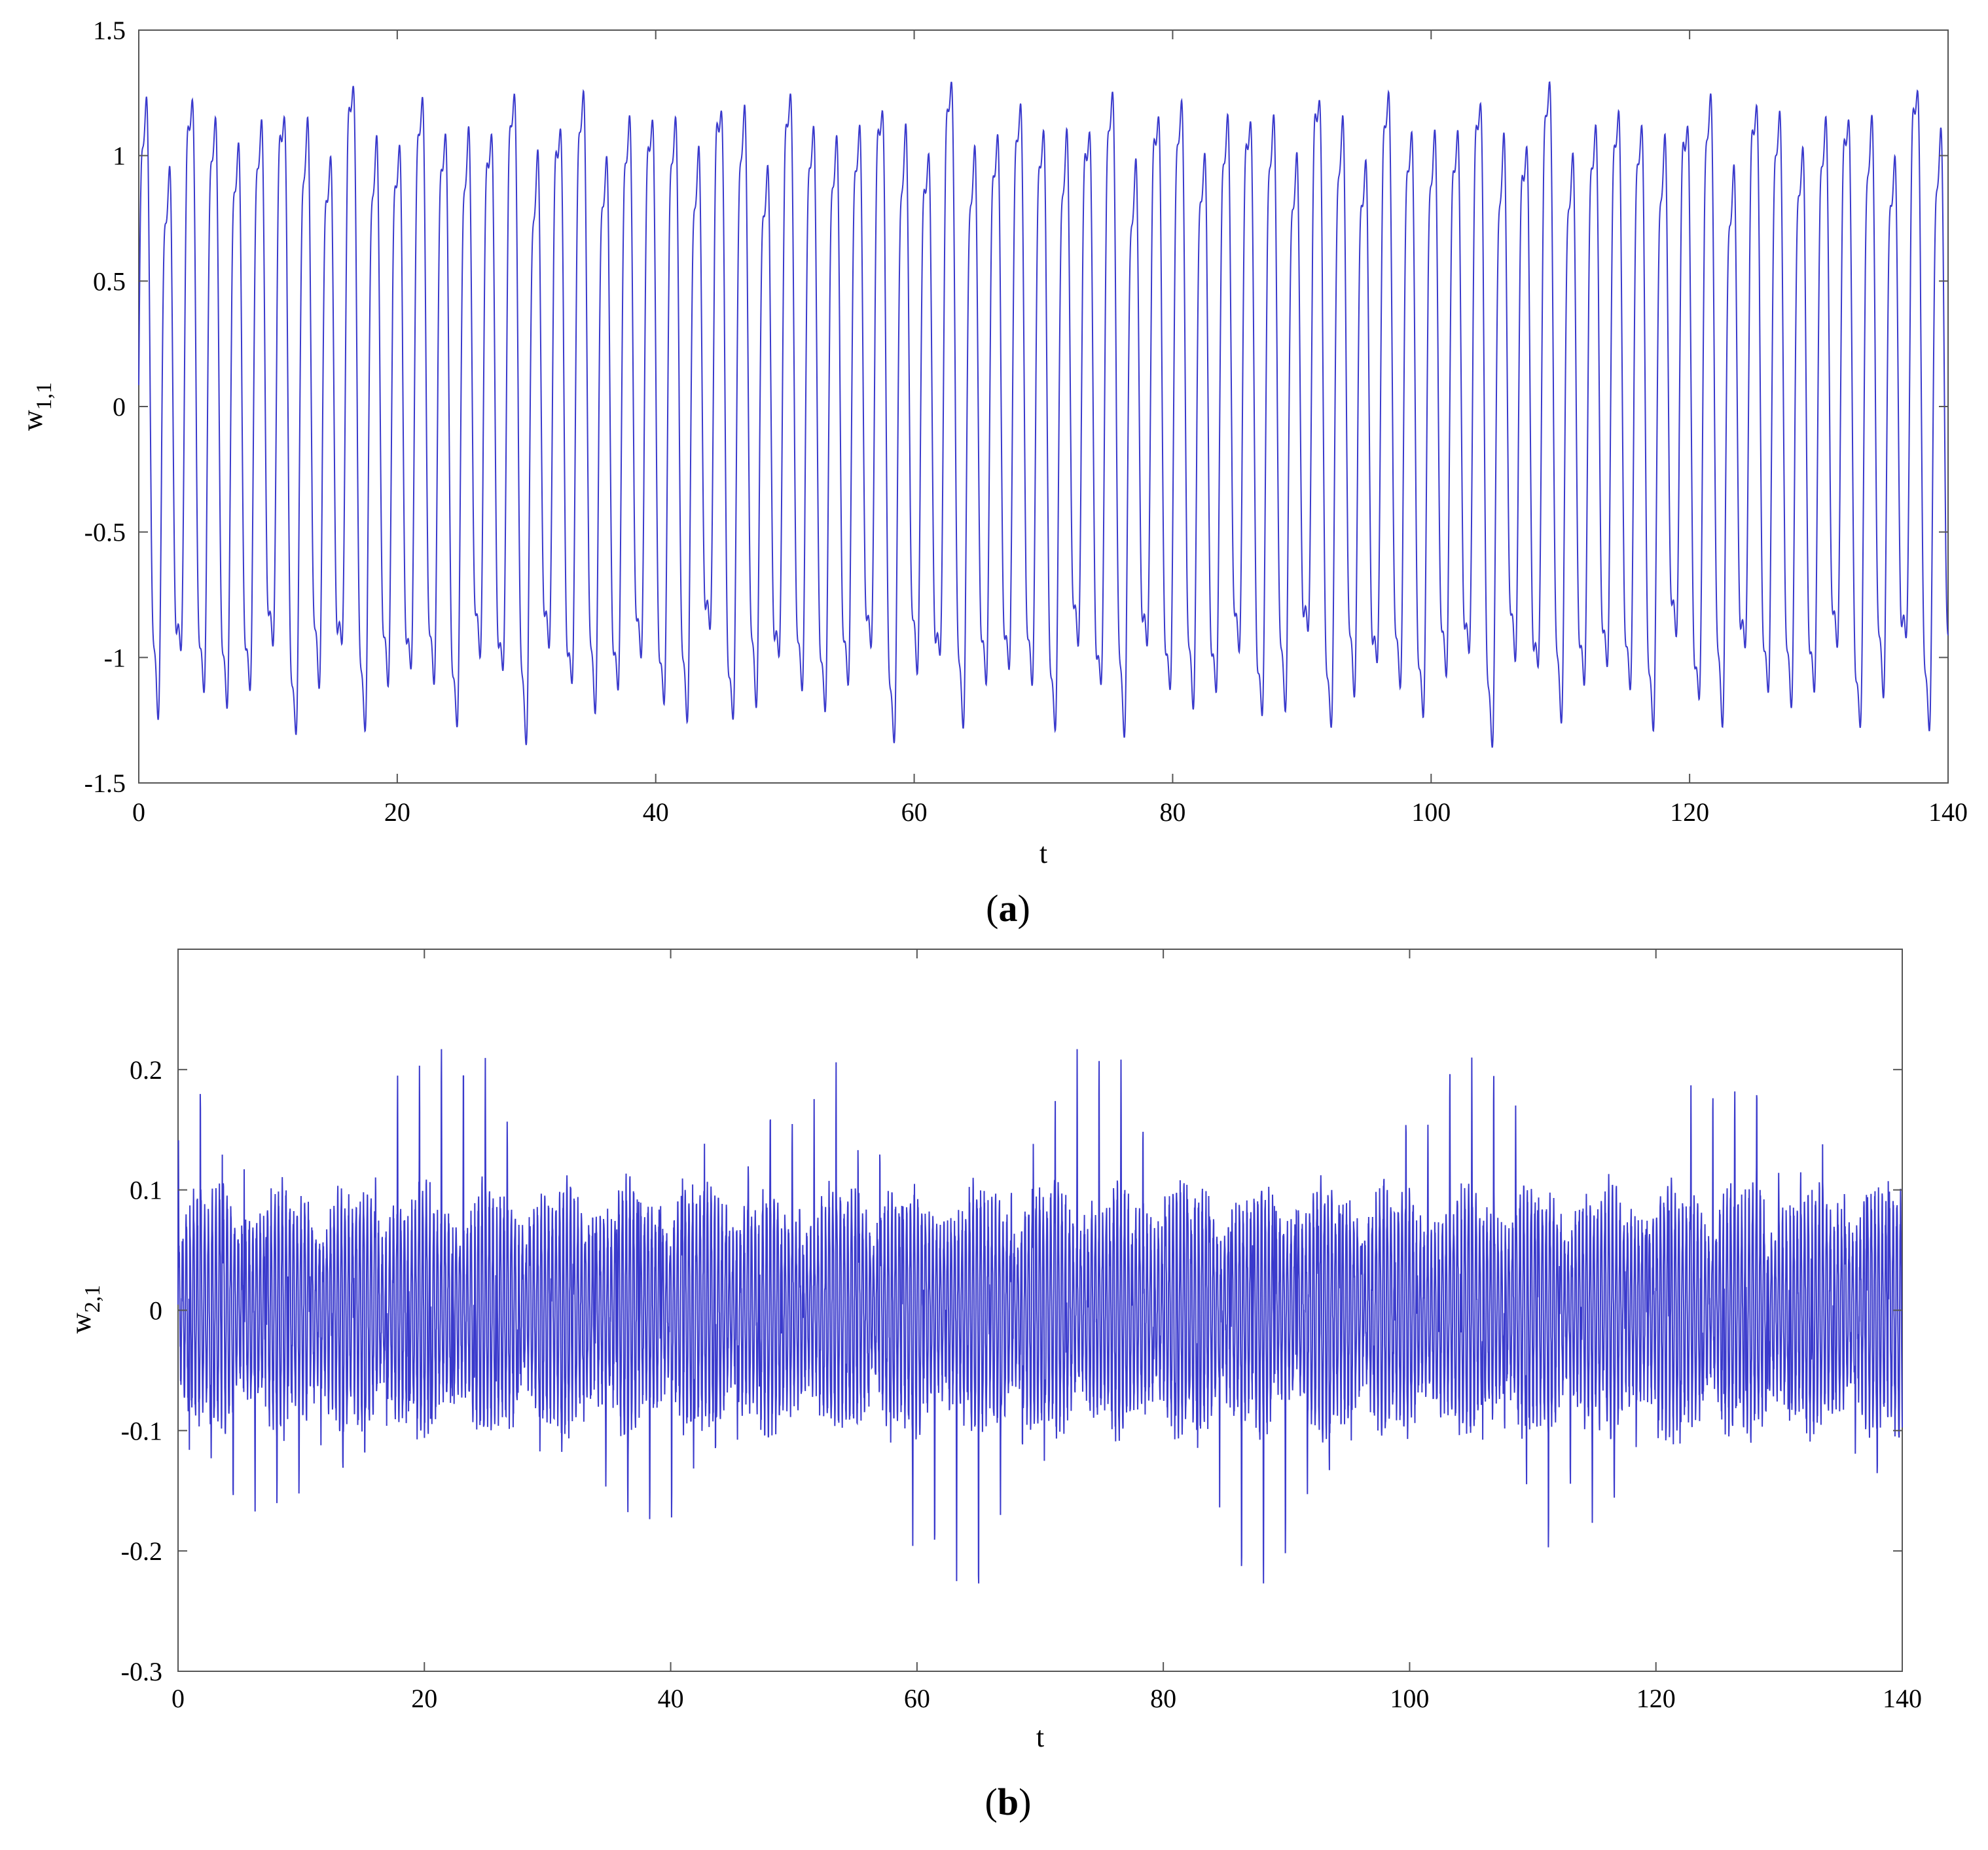 The image size is (1988, 1850). What do you see at coordinates (81, 1323) in the screenshot?
I see `y-axis-label-b-base: w` at bounding box center [81, 1323].